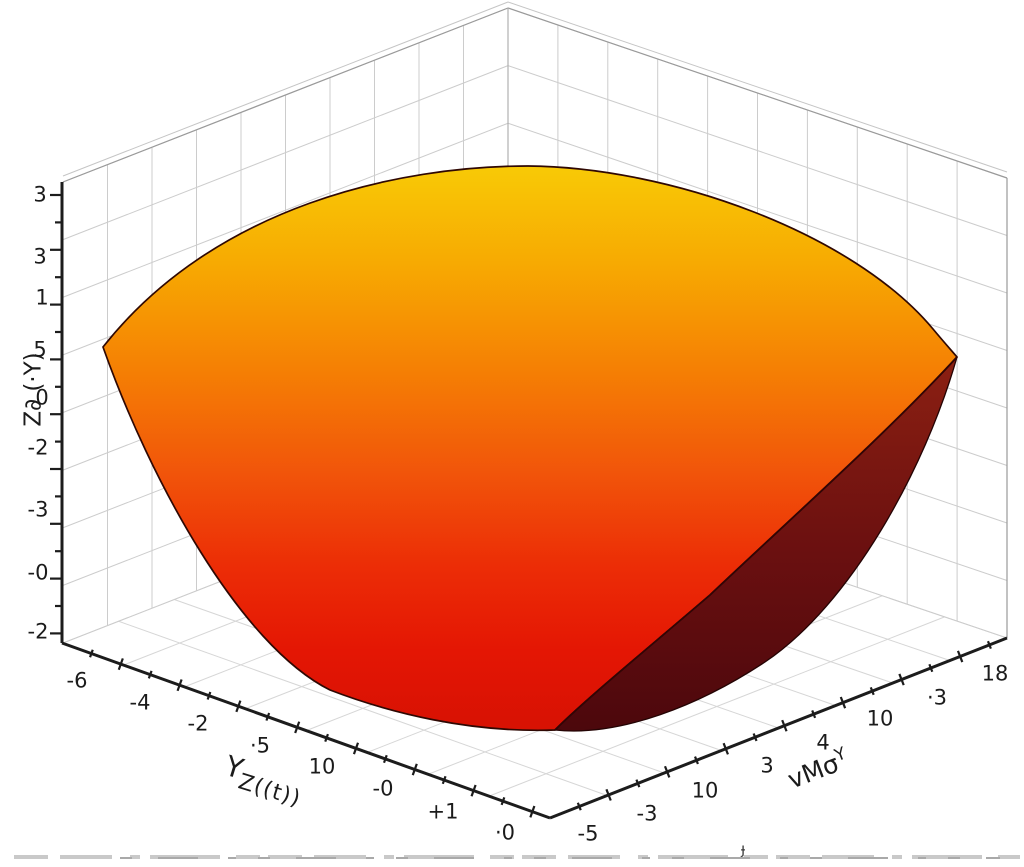  What do you see at coordinates (260, 745) in the screenshot?
I see `x-tick-label: ·5` at bounding box center [260, 745].